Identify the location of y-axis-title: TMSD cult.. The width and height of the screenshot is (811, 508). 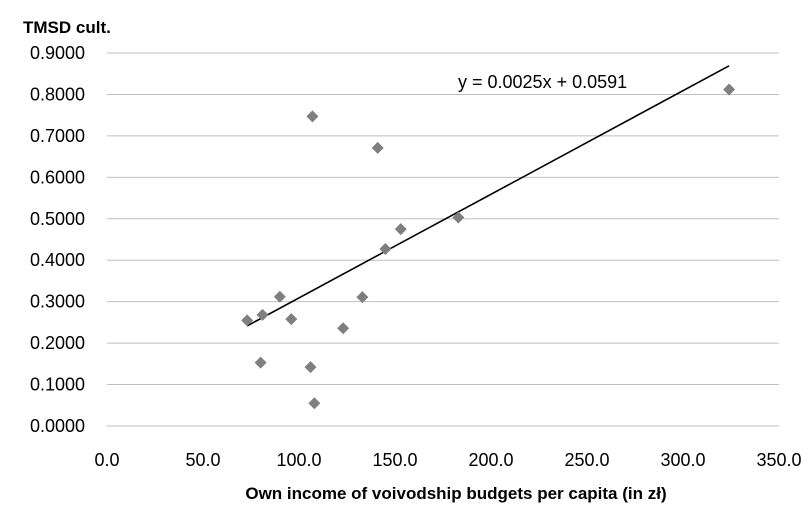
(67, 27).